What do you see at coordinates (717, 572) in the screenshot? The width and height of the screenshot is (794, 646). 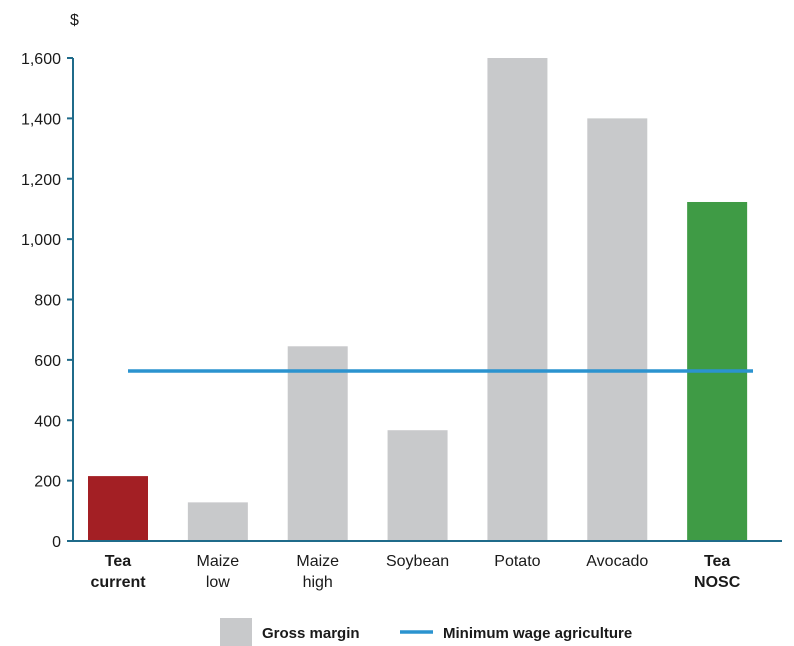 I see `x-tick-label: Tea NOSC` at bounding box center [717, 572].